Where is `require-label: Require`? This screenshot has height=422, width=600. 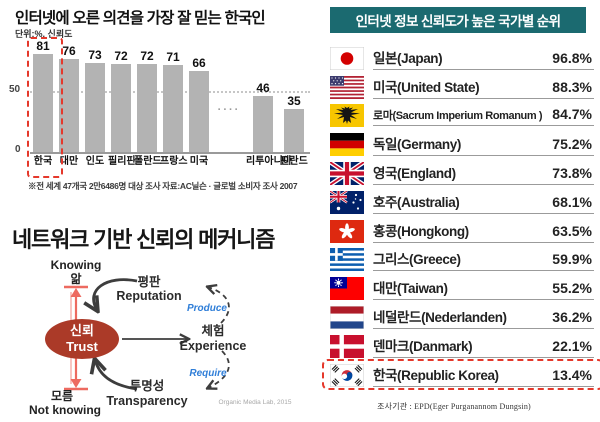 require-label: Require is located at coordinates (208, 373).